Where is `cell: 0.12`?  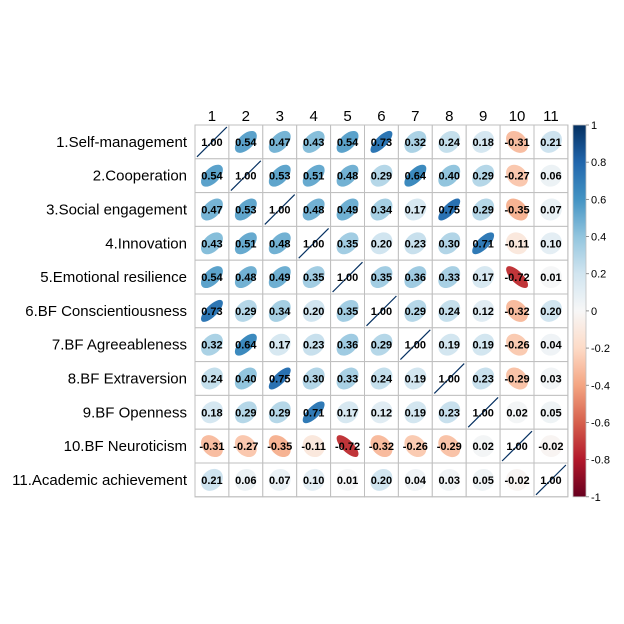
cell: 0.12 is located at coordinates (381, 412).